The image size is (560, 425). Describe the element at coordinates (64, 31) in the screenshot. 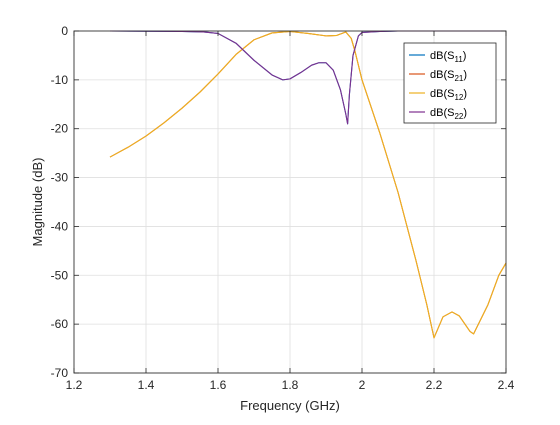

I see `y-tick-label: 0` at that location.